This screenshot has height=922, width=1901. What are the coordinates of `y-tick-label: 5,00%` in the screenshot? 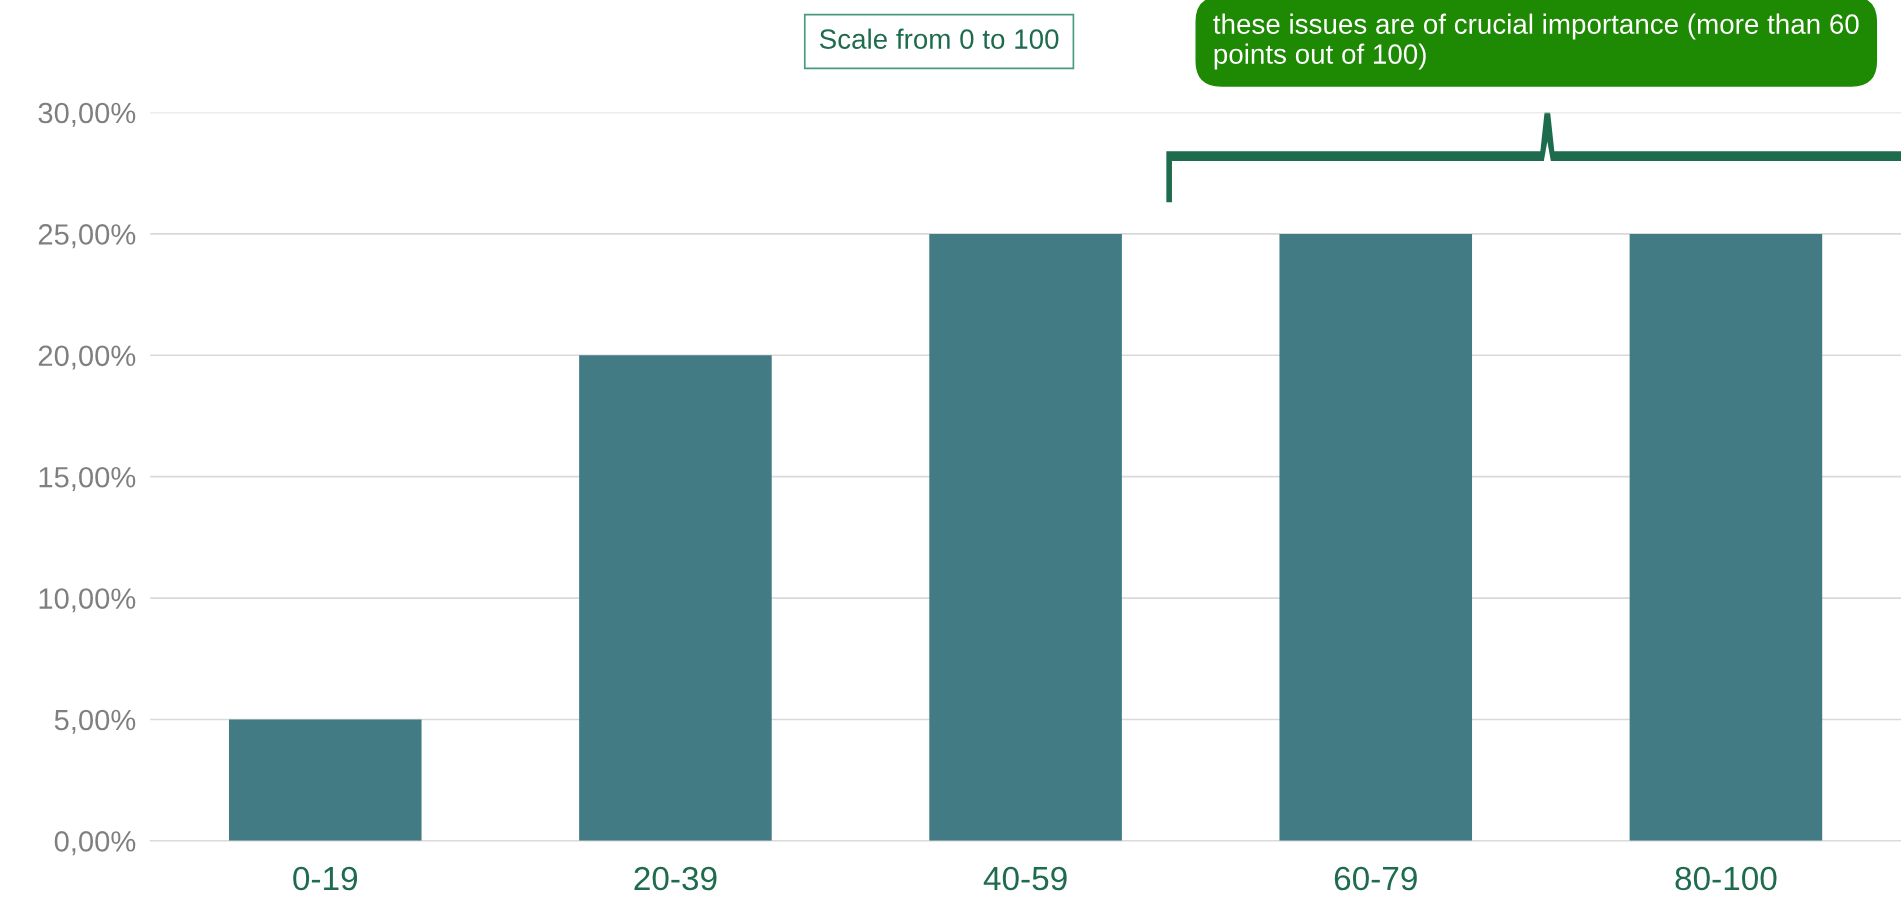 It's located at (95, 721).